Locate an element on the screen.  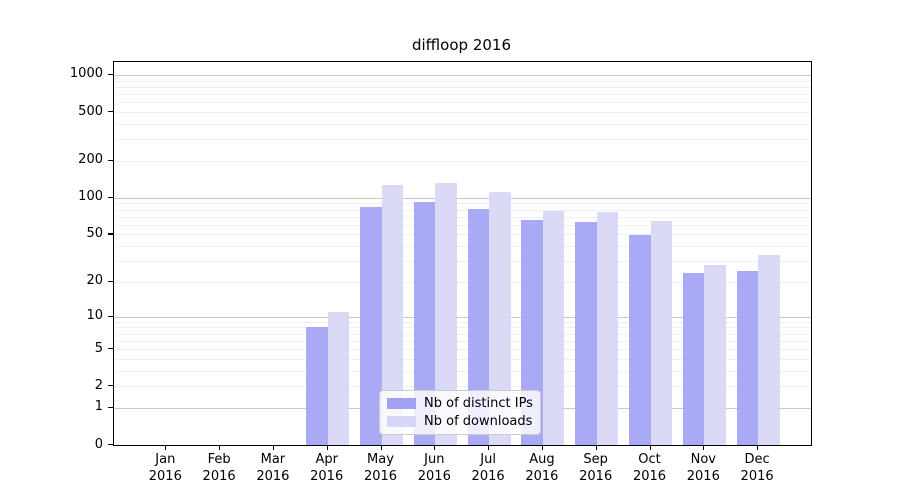
y-tick-label: 200 is located at coordinates (90, 160).